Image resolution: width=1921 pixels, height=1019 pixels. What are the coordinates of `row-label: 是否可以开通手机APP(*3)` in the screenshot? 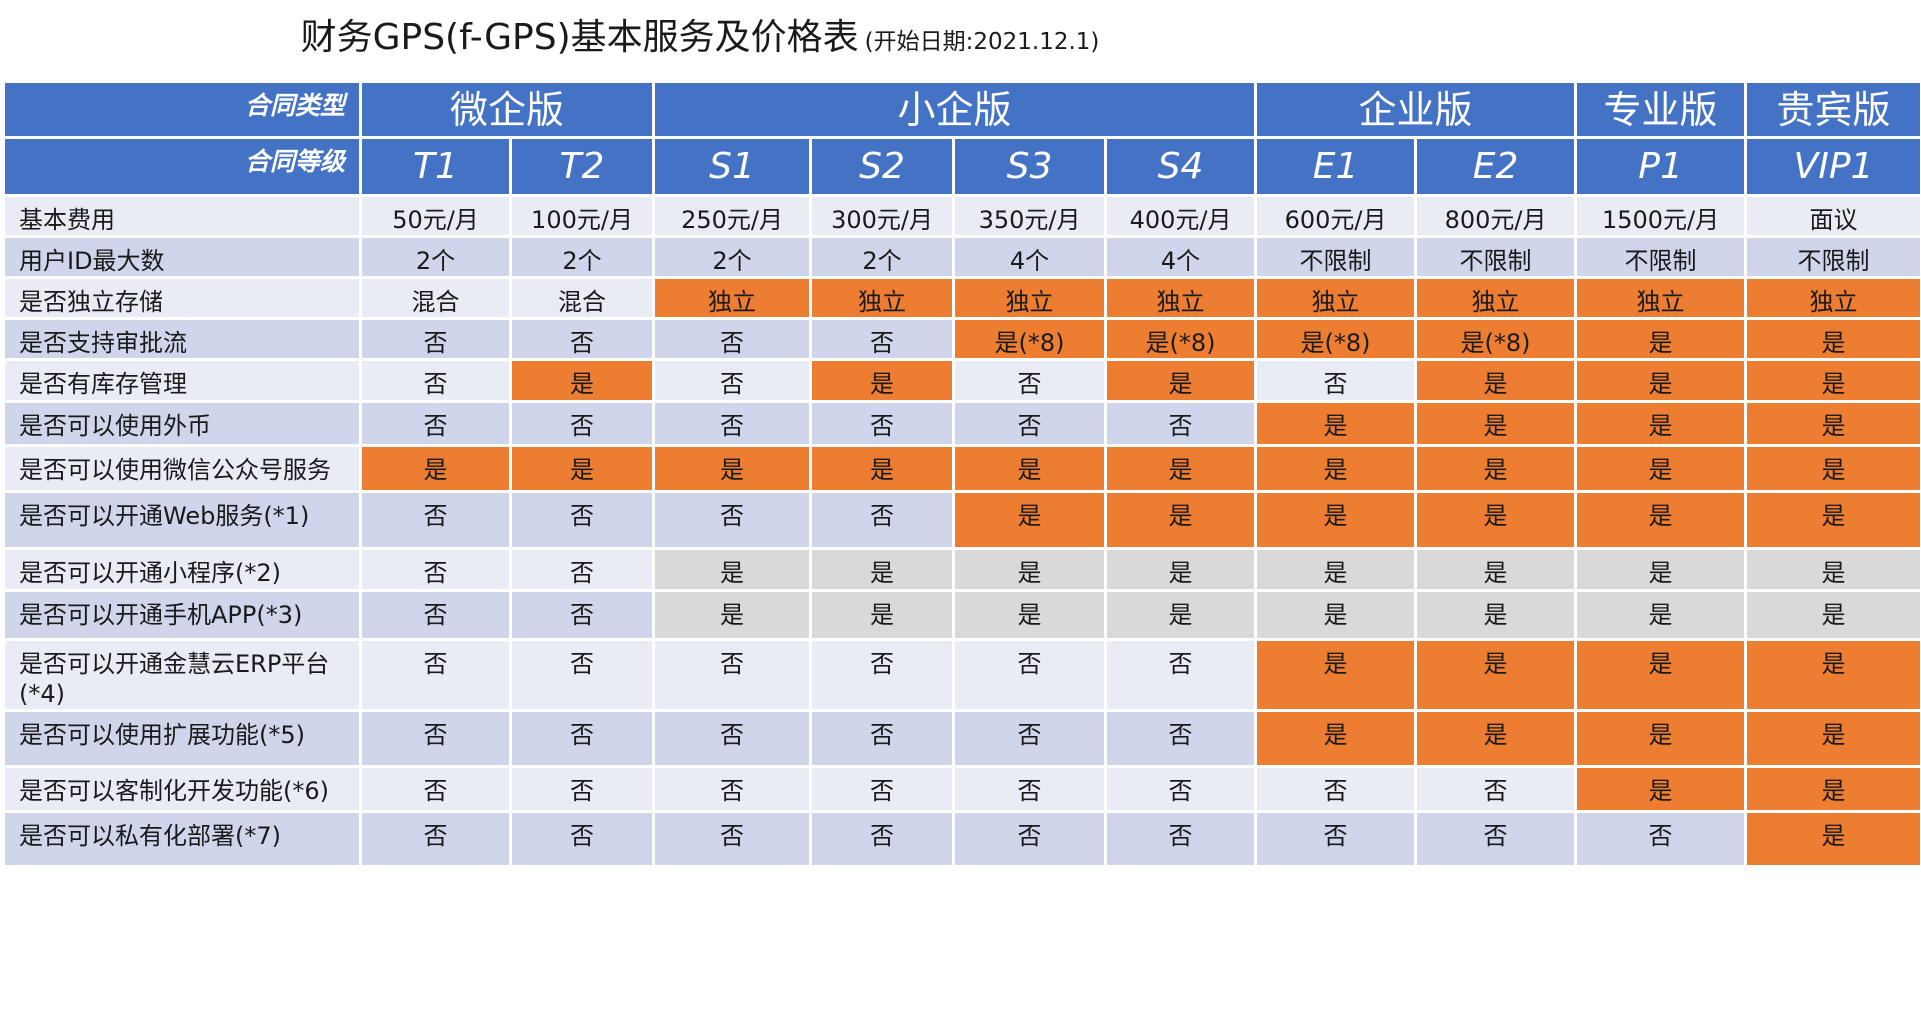 It's located at (182, 615).